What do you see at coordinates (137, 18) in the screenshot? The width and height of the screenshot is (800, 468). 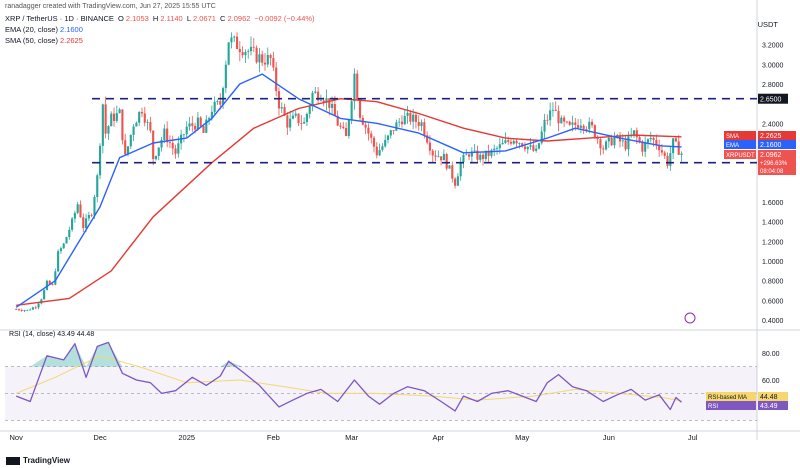 I see `open-value: 2.1053` at bounding box center [137, 18].